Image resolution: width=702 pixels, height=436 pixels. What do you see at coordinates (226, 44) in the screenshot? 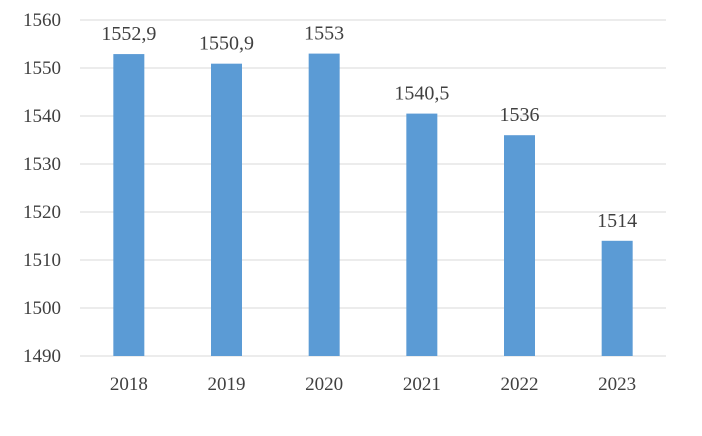
I see `data-label-2019: 1550,9` at bounding box center [226, 44].